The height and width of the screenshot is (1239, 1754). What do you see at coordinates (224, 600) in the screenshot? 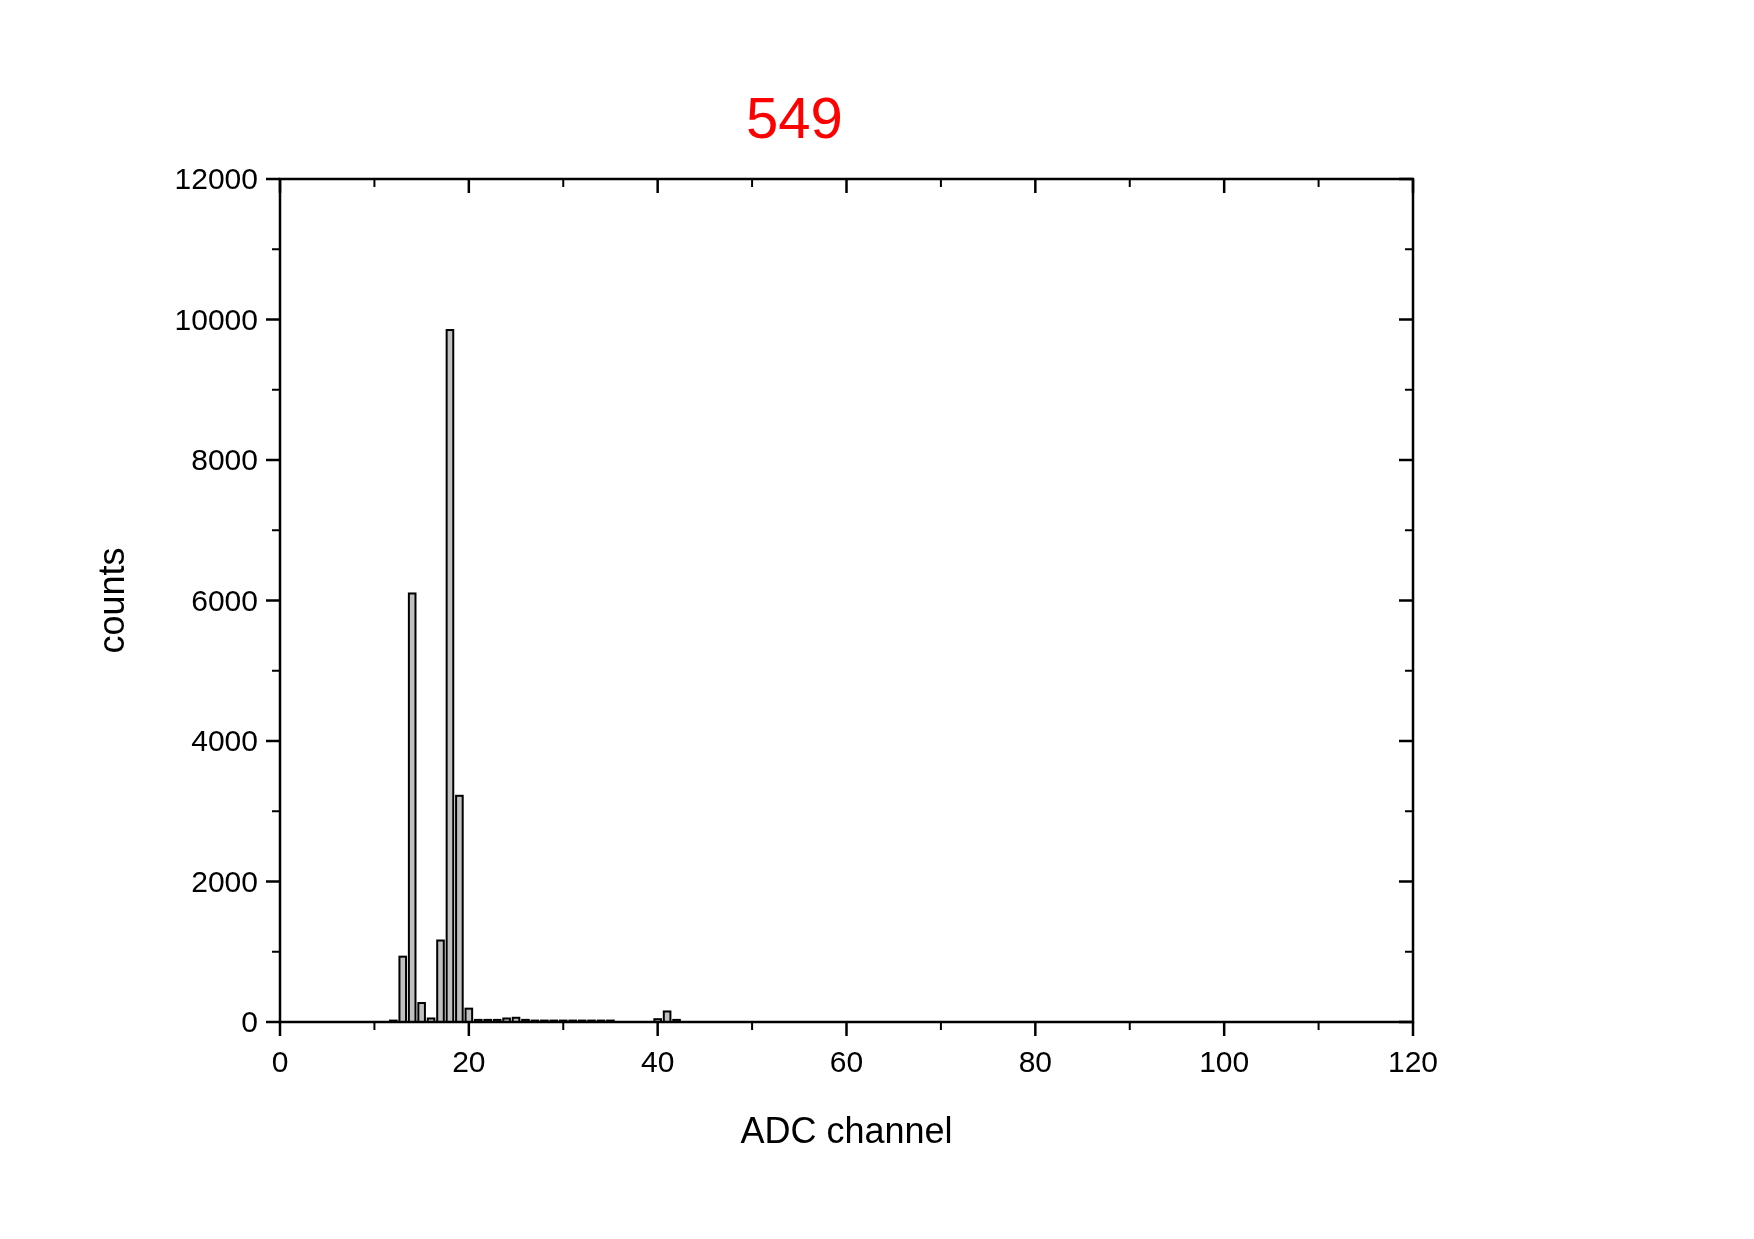
I see `y-tick-label: 6000` at bounding box center [224, 600].